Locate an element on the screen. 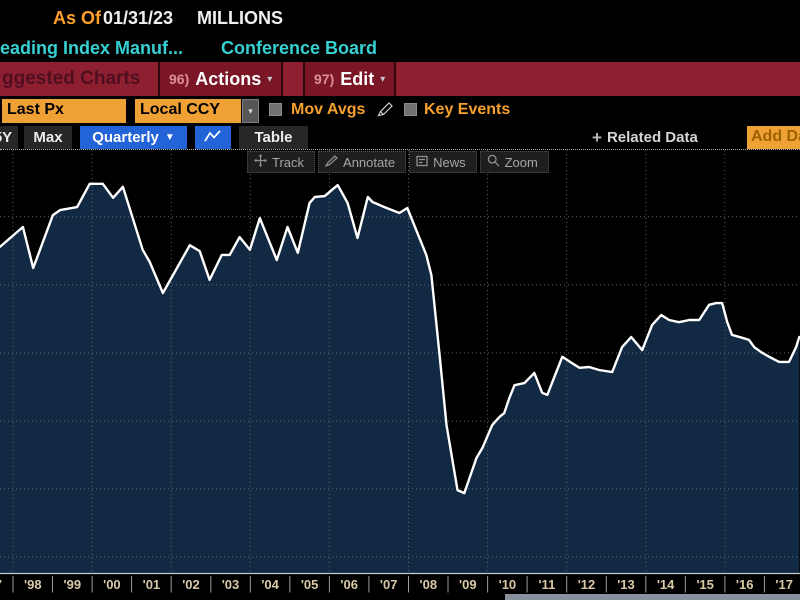  tab-range-5y: 5Y is located at coordinates (9, 137).